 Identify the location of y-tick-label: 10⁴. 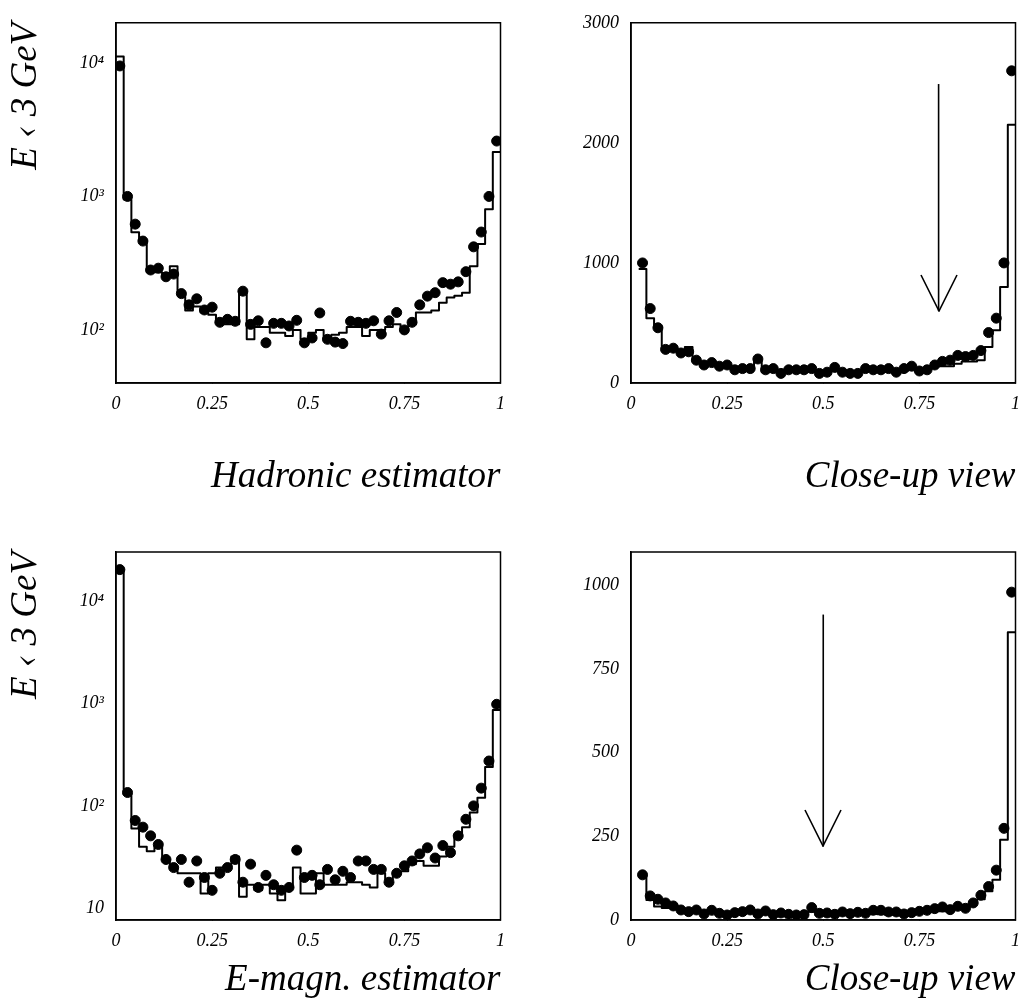
(91, 61).